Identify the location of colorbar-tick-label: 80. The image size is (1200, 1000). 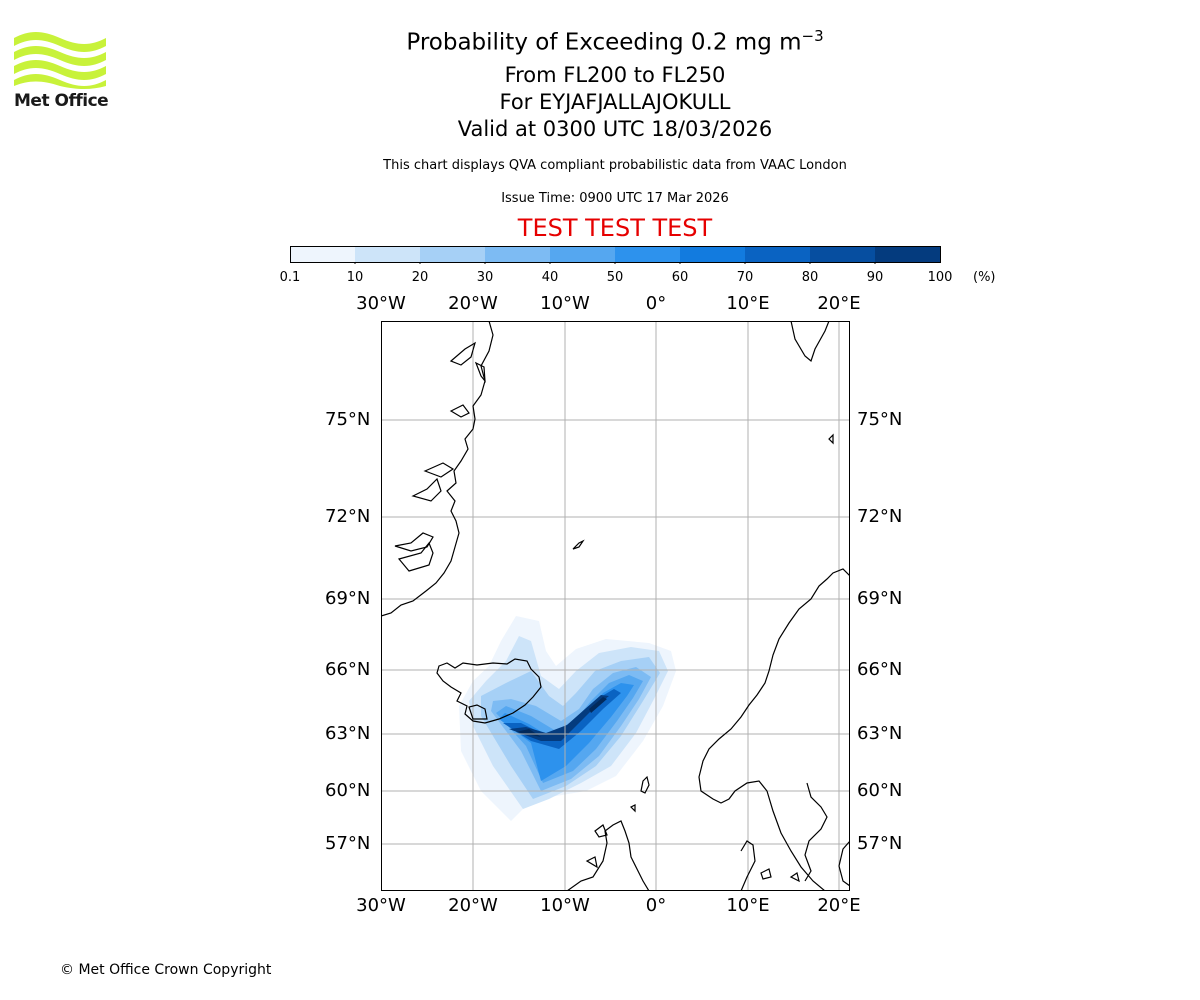
(810, 277).